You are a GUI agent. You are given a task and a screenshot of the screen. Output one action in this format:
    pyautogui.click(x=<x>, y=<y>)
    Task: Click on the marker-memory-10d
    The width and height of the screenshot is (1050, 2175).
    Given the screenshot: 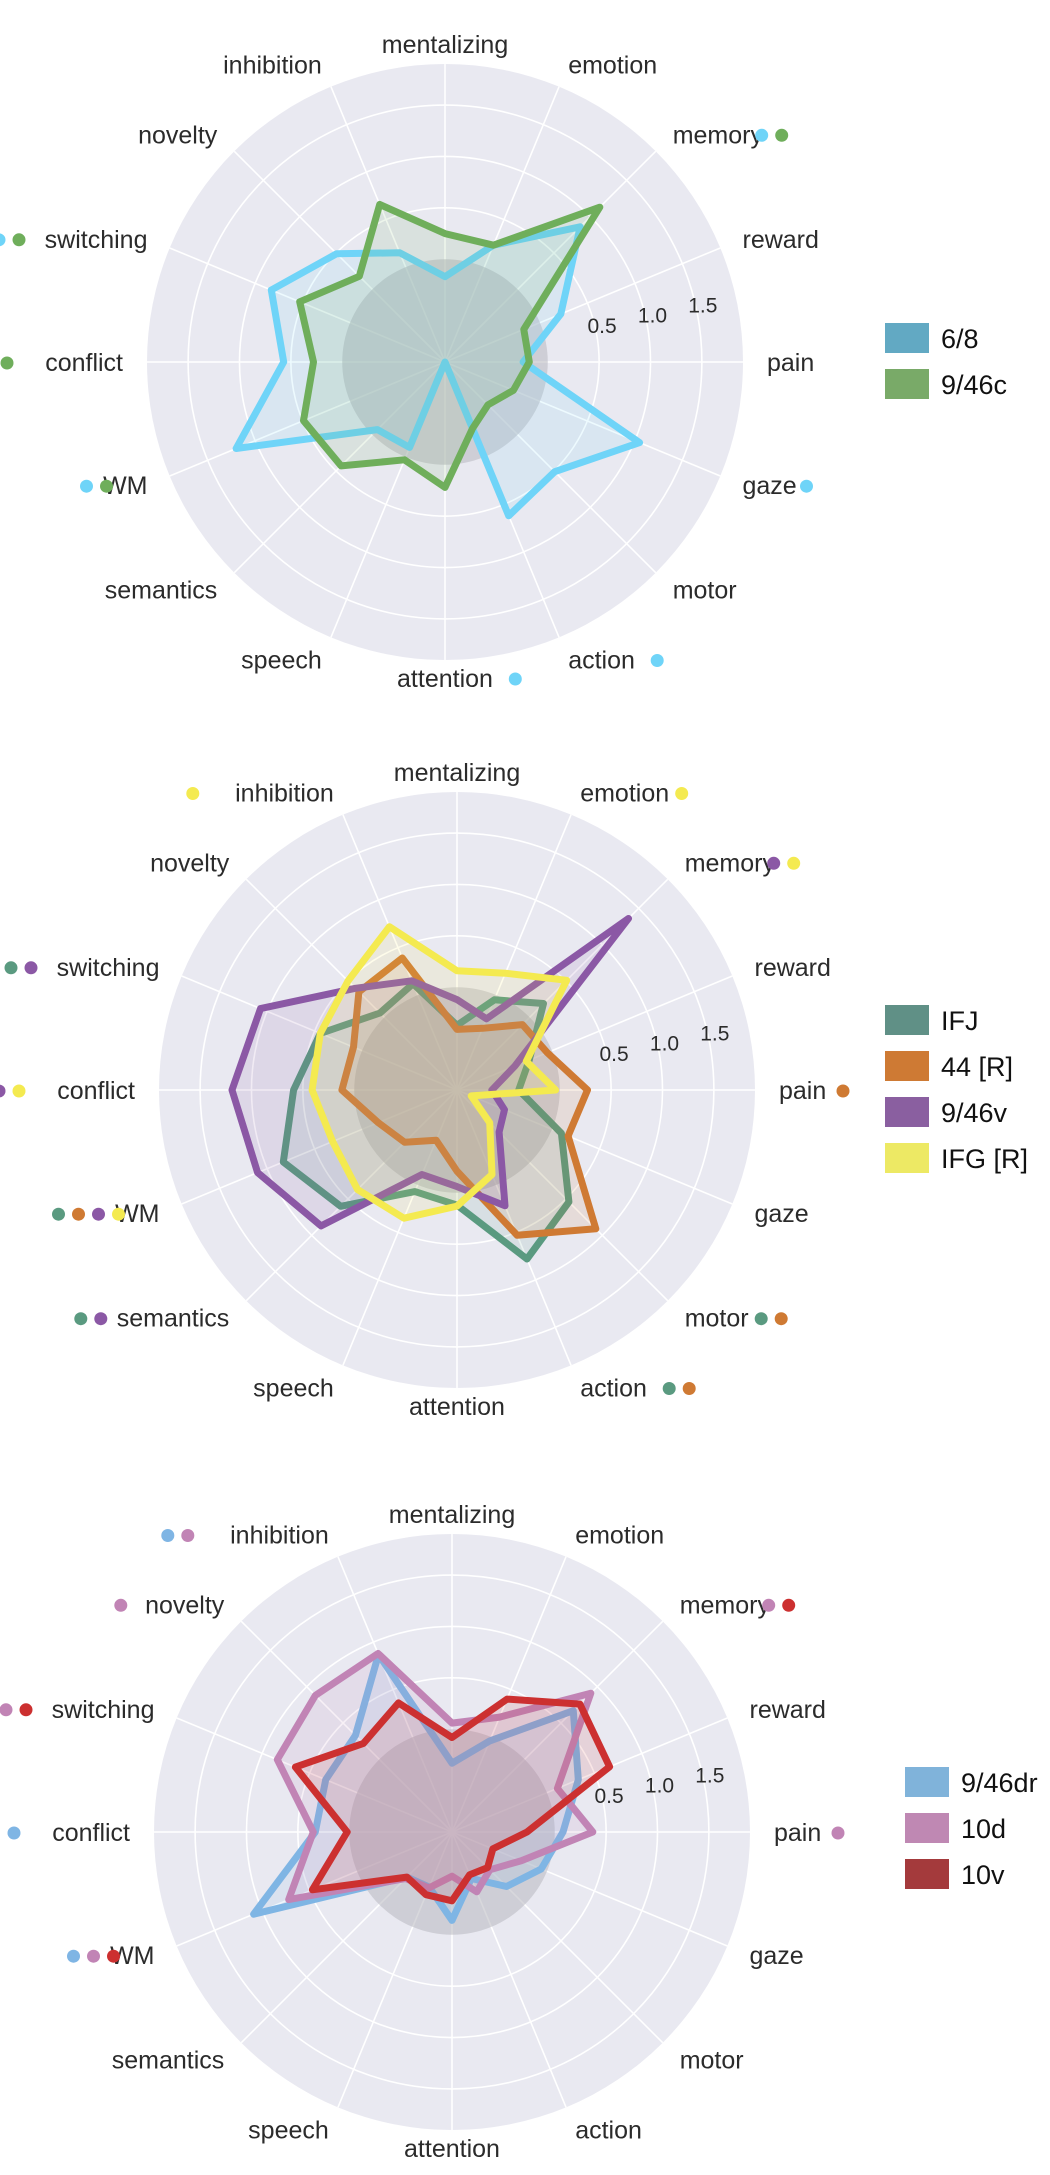 What is the action you would take?
    pyautogui.click(x=769, y=1605)
    